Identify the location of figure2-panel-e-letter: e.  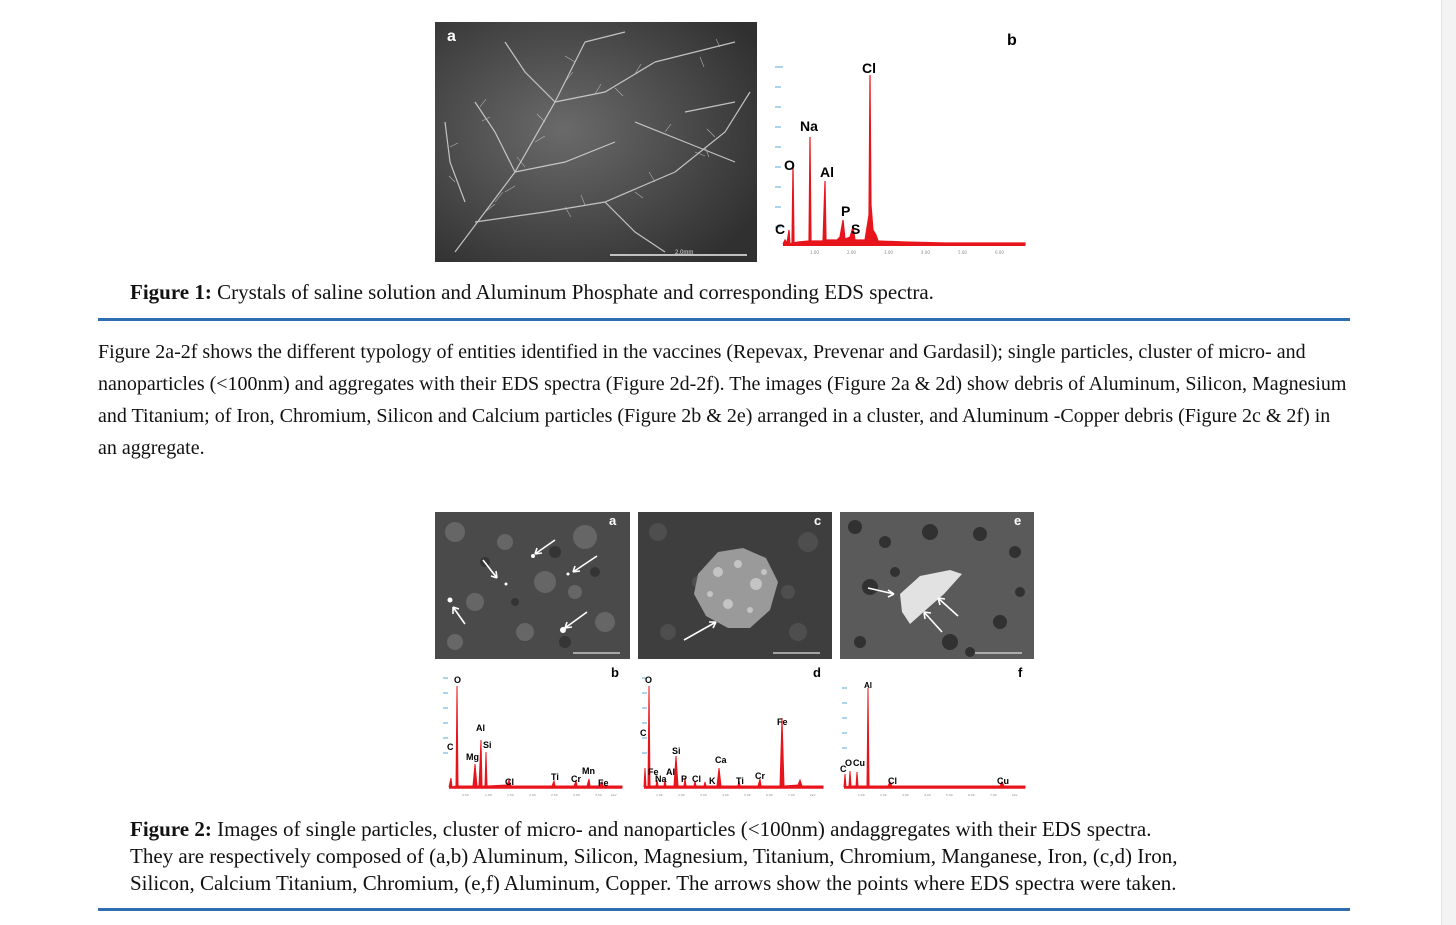
(1018, 520).